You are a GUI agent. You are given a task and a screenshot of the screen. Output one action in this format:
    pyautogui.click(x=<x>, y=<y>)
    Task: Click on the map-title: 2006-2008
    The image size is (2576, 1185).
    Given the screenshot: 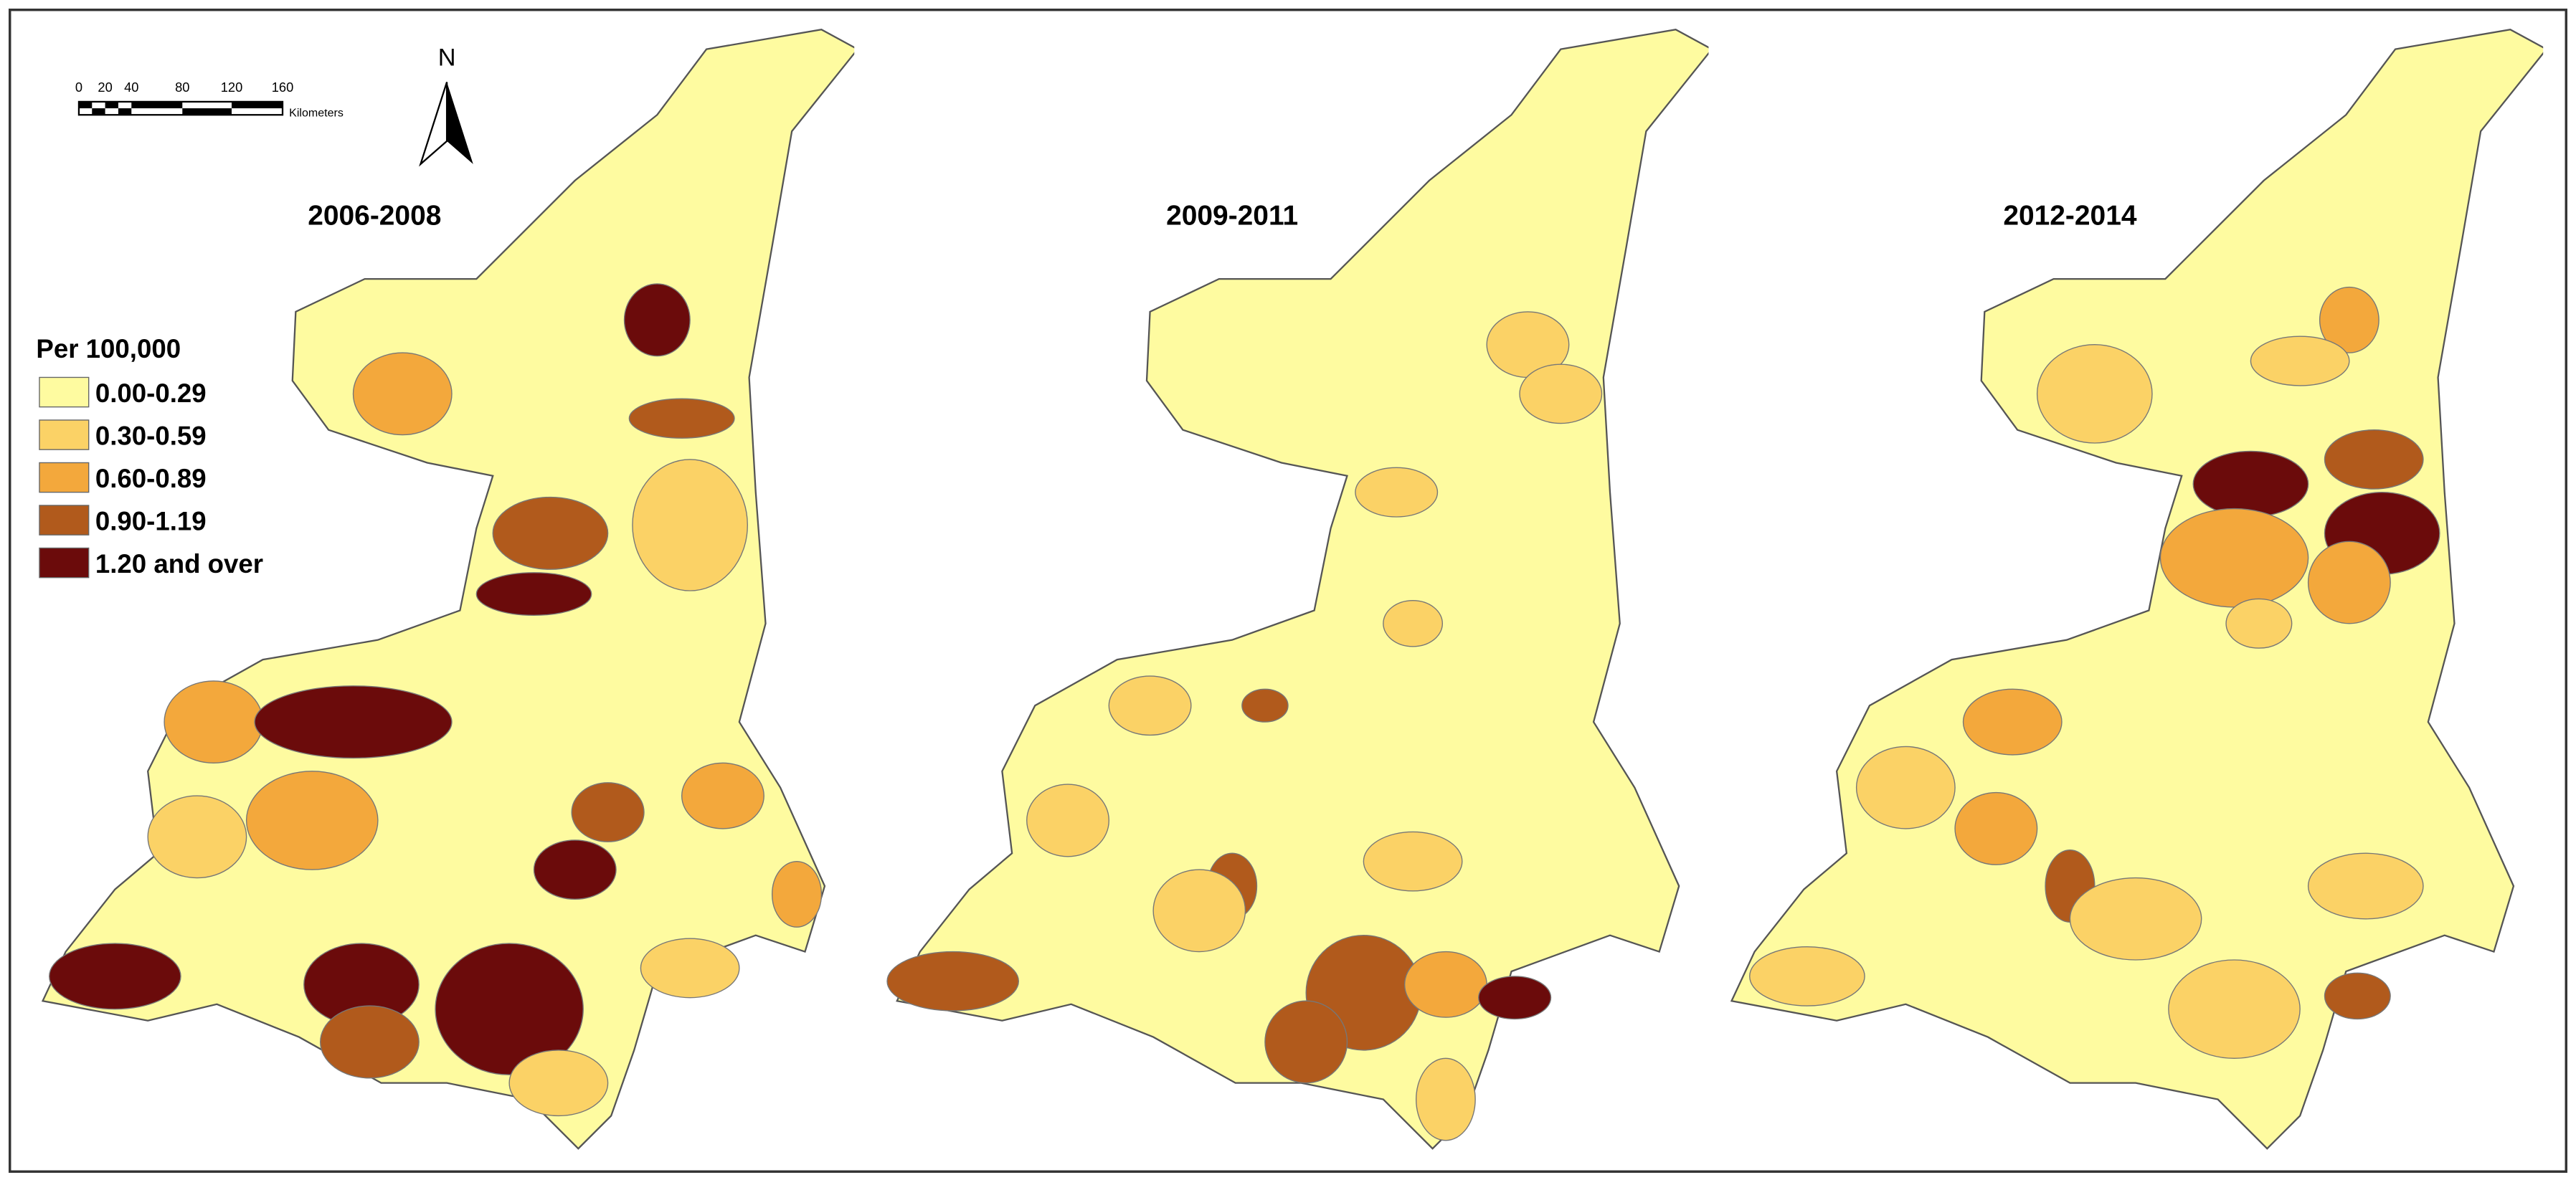 What is the action you would take?
    pyautogui.click(x=374, y=216)
    